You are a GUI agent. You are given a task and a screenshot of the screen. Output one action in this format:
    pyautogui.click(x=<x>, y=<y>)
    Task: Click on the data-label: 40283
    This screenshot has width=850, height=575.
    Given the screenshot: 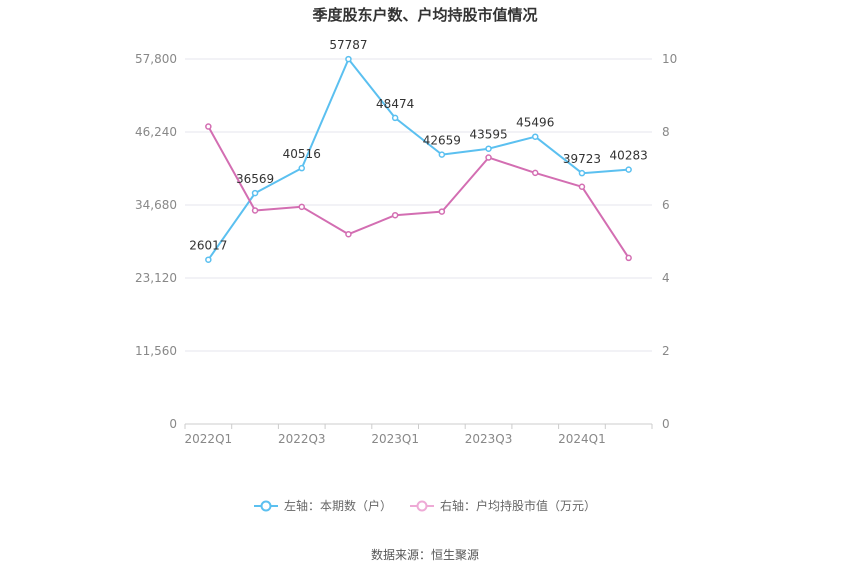 What is the action you would take?
    pyautogui.click(x=629, y=156)
    